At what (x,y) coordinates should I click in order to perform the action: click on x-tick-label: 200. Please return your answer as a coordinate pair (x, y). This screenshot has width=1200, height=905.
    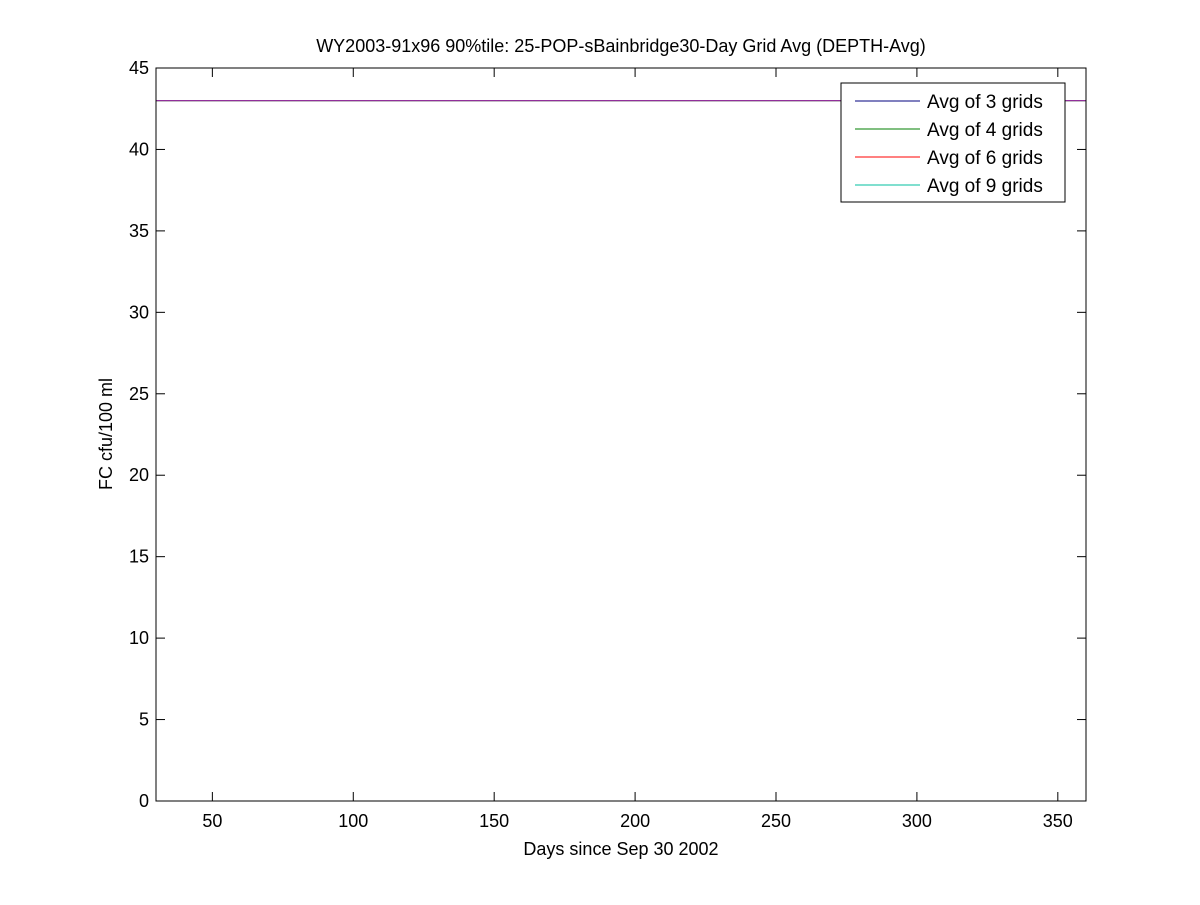
    Looking at the image, I should click on (635, 821).